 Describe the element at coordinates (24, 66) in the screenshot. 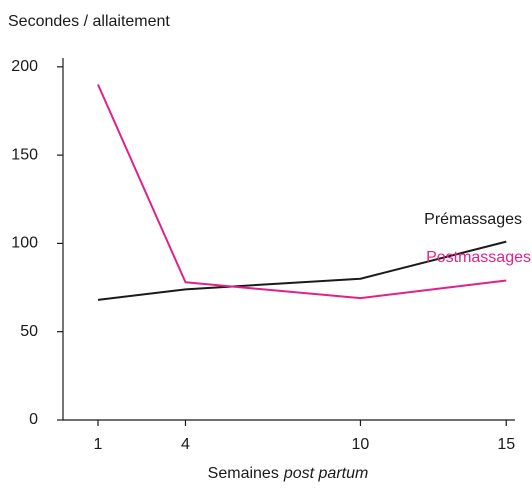

I see `y-tick-label: 200` at that location.